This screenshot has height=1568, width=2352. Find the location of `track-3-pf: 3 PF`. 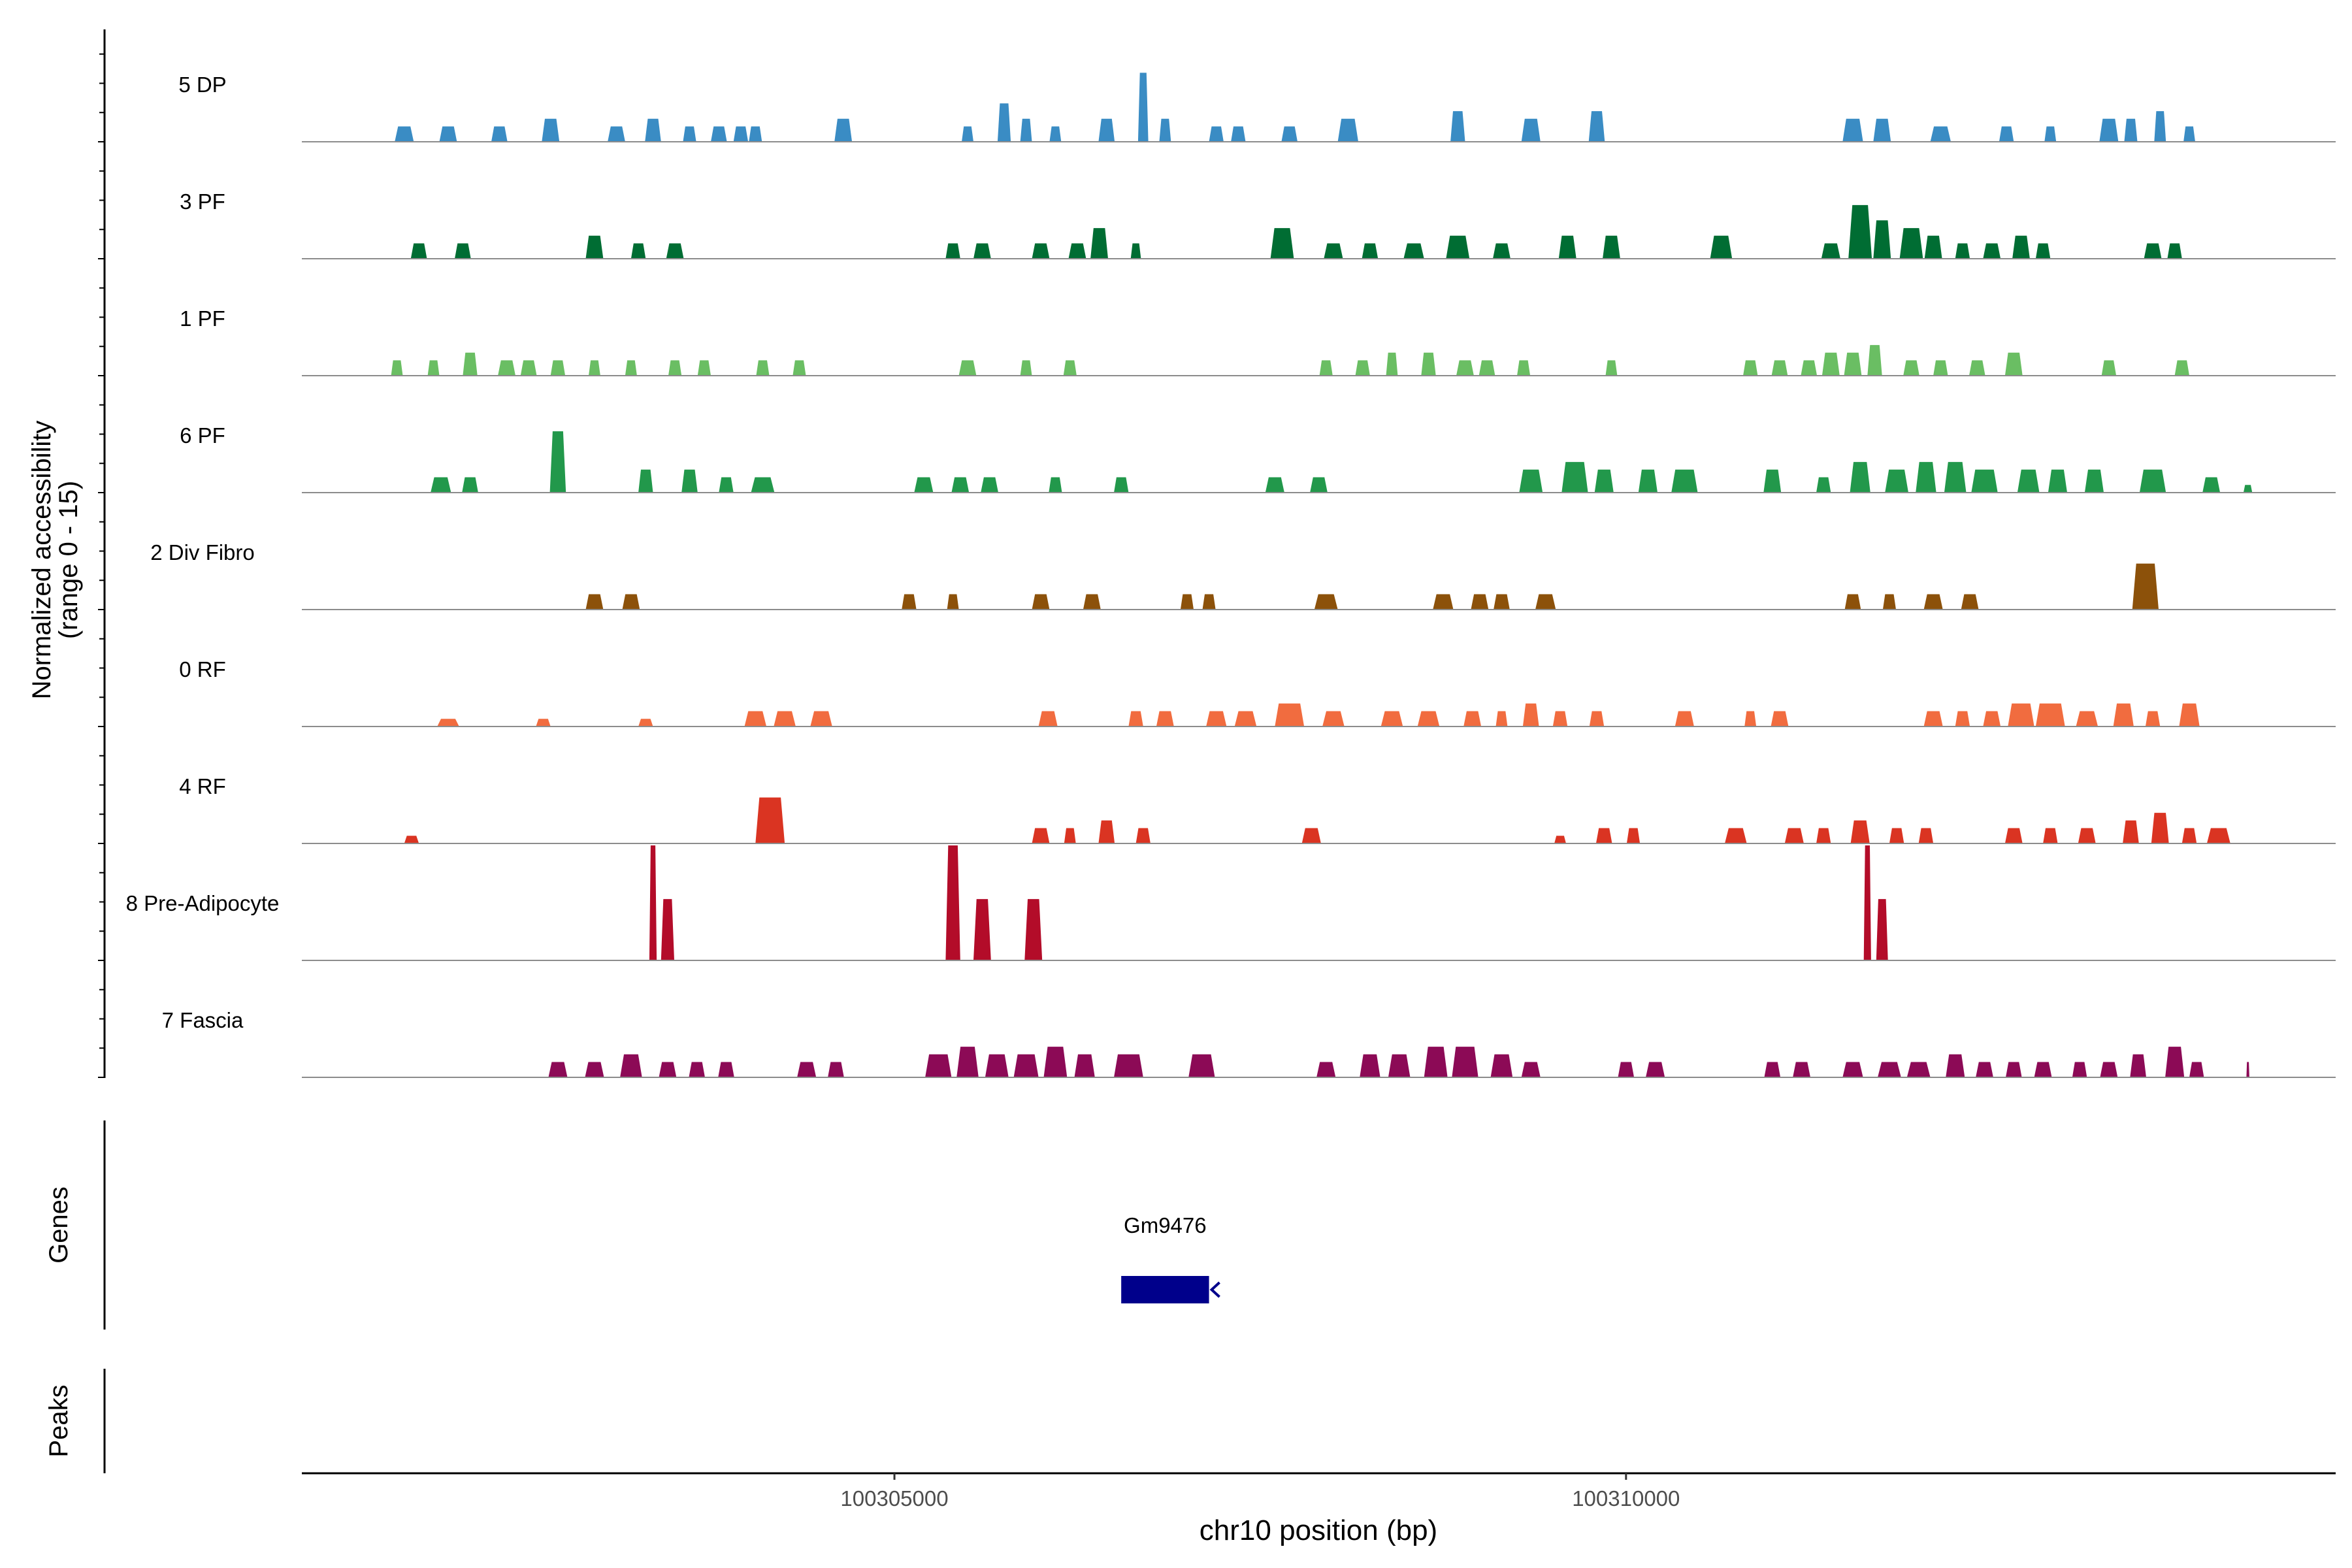

track-3-pf: 3 PF is located at coordinates (1258, 224).